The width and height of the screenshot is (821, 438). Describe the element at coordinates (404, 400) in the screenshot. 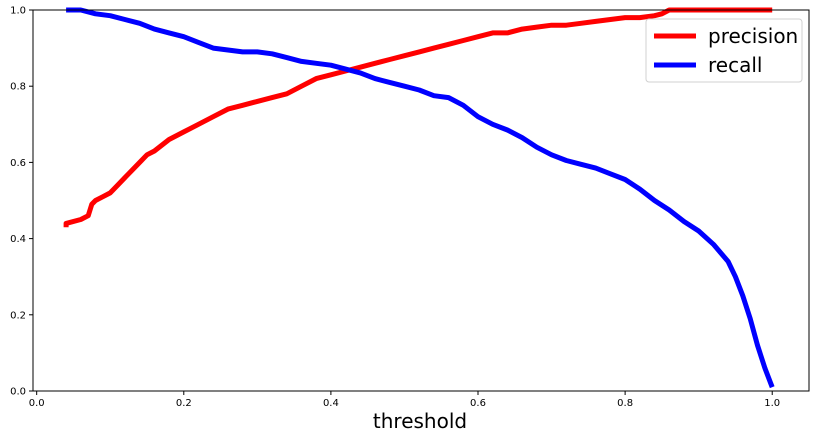

I see `x-axis-ticks: 0.0 0.2 0.4 0.6 0.8 1.0` at that location.